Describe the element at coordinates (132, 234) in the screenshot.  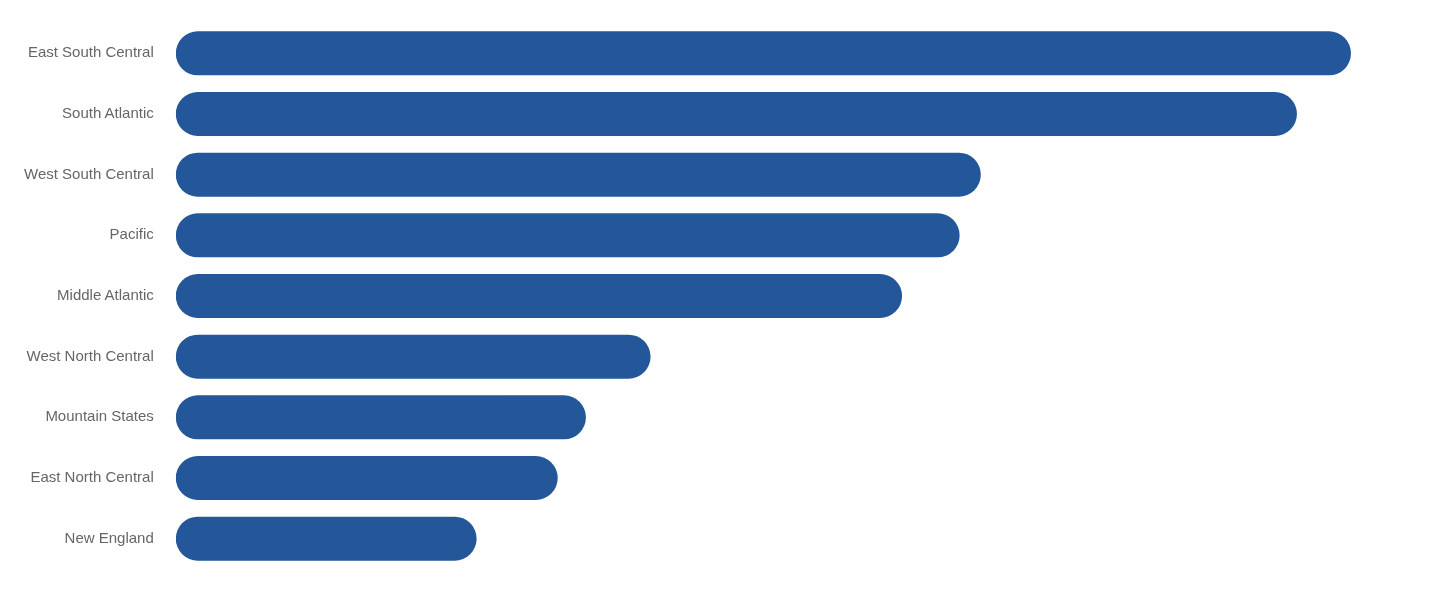
I see `y-tick-label: Pacific` at that location.